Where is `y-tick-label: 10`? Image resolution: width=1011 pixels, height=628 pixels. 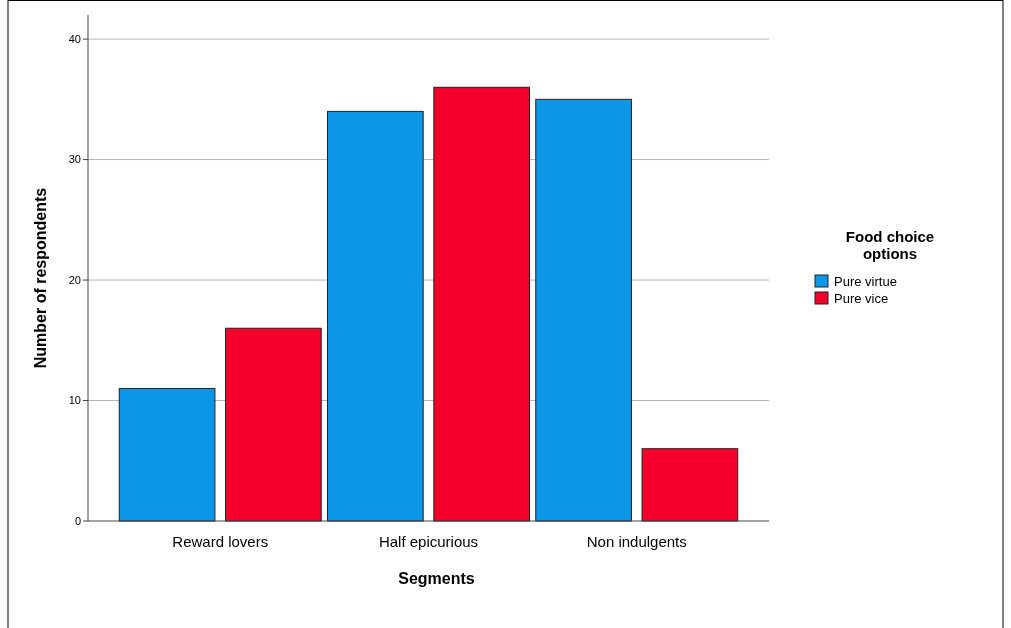 y-tick-label: 10 is located at coordinates (74, 400).